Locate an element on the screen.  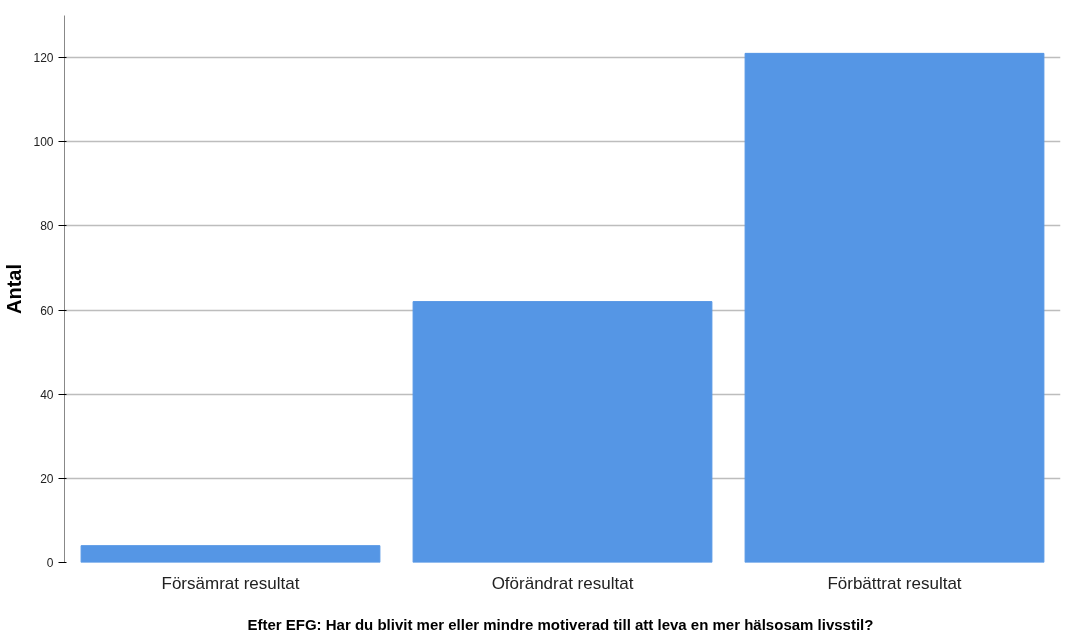
y-tick-label: 20 is located at coordinates (47, 478).